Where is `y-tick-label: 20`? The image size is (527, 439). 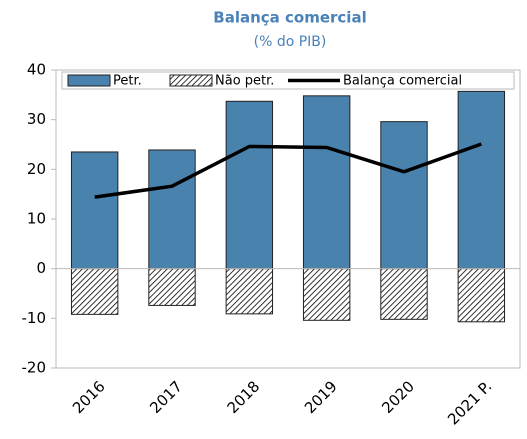 y-tick-label: 20 is located at coordinates (36, 169).